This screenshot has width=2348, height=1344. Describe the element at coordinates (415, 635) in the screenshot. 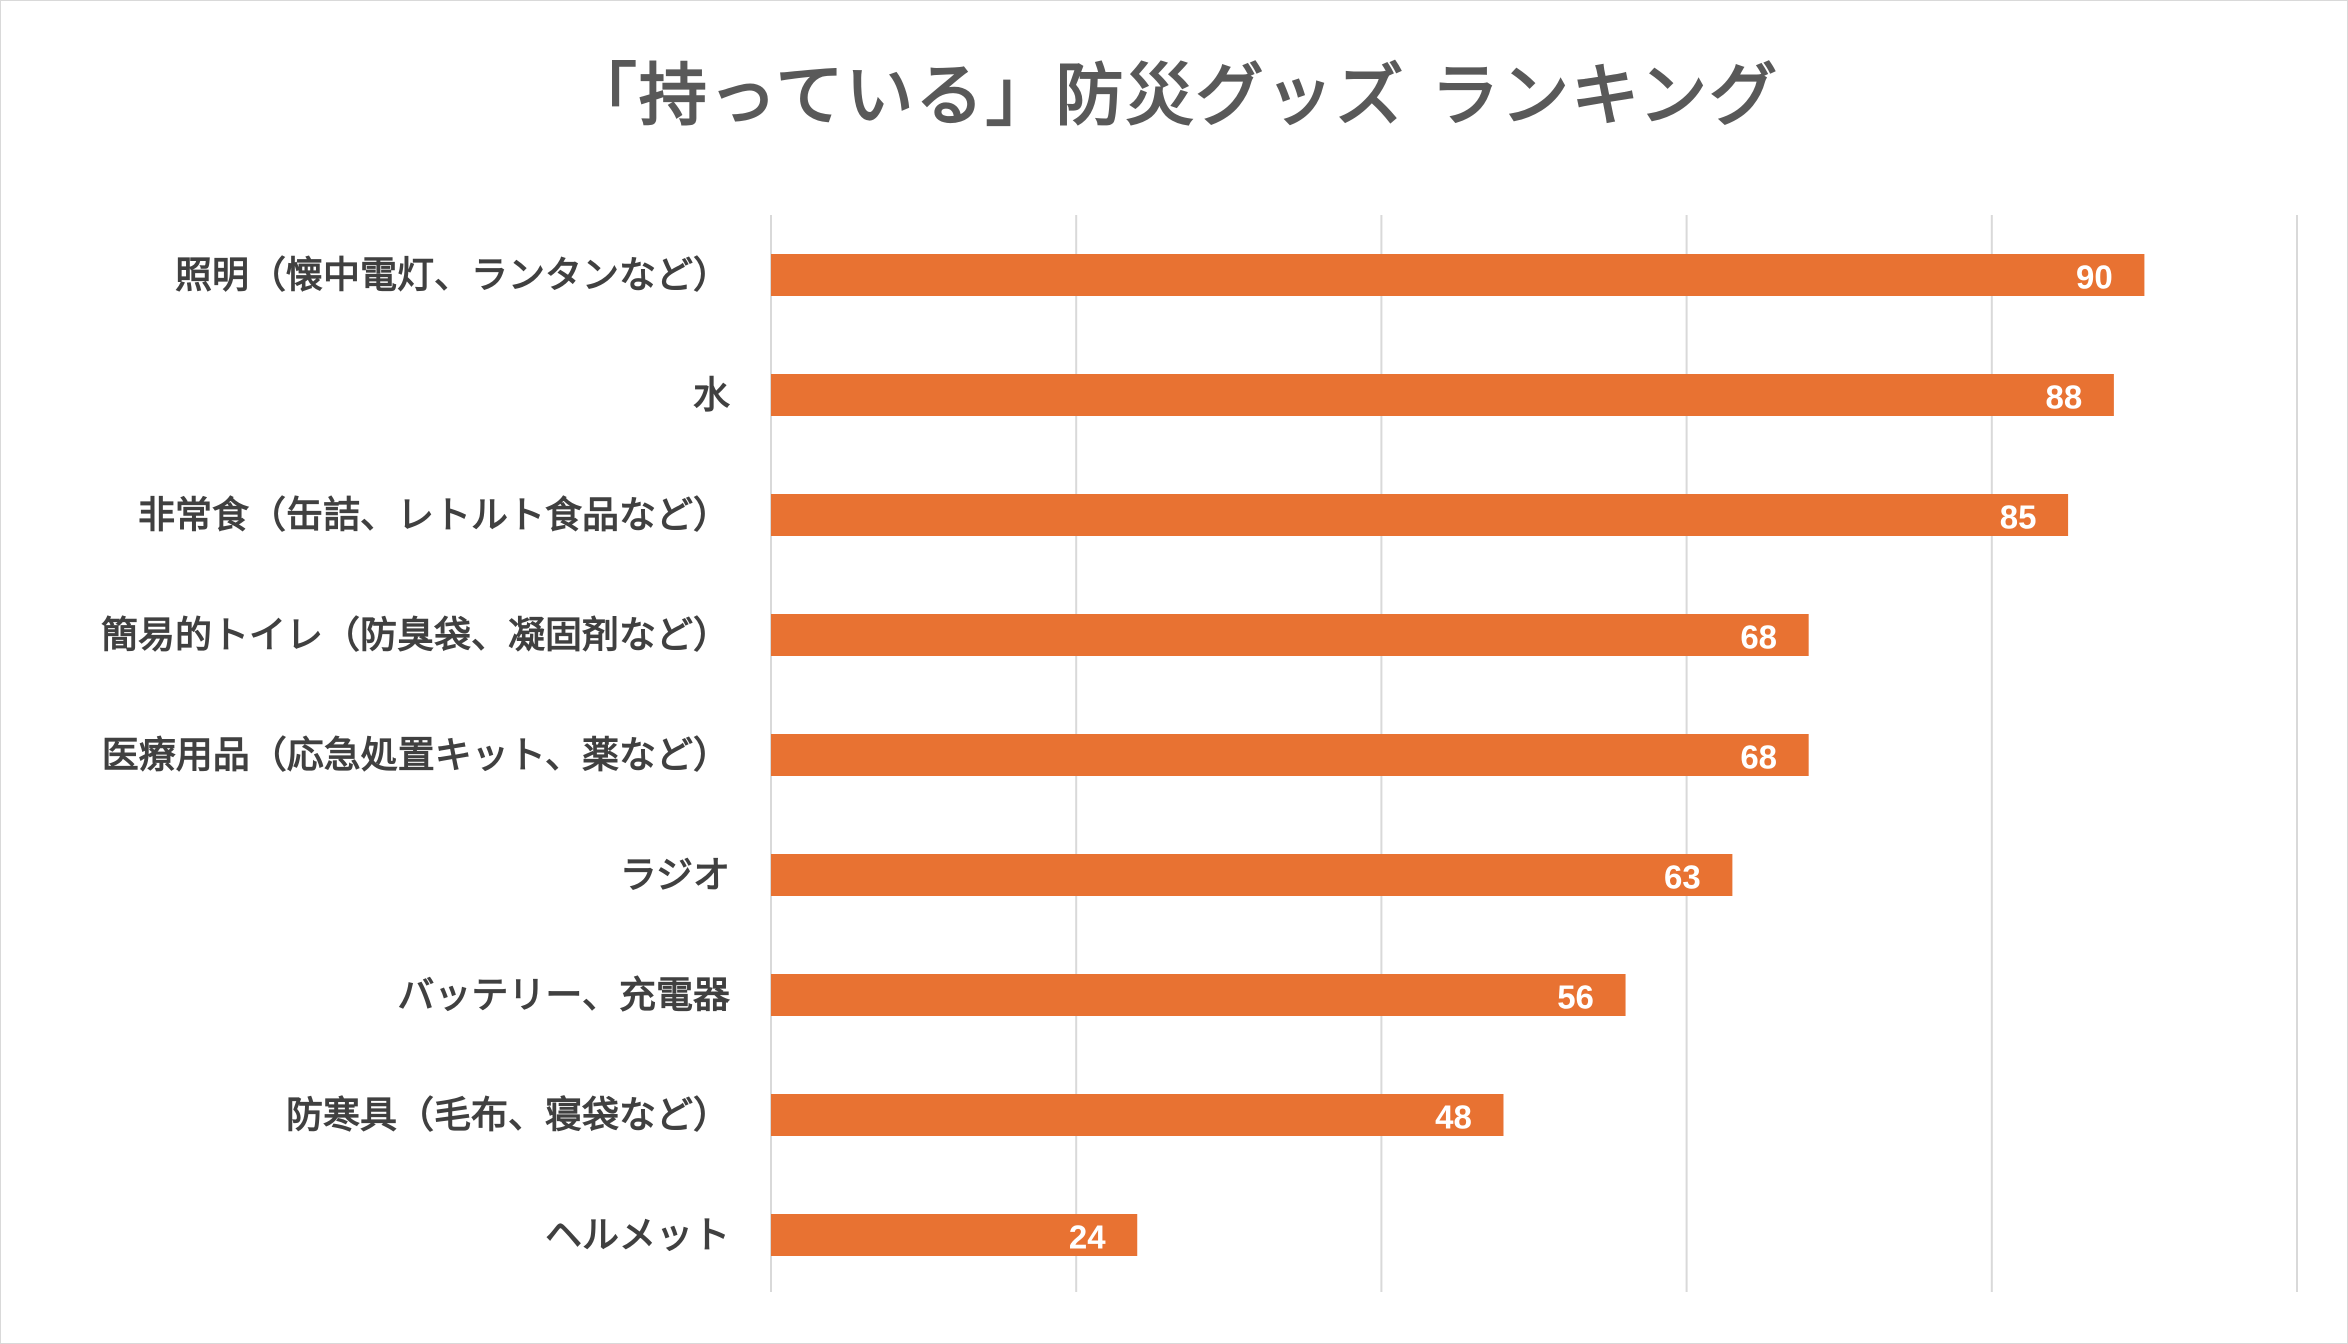

I see `category-label-3: 簡易的トイレ（防臭袋、凝固剤など）` at that location.